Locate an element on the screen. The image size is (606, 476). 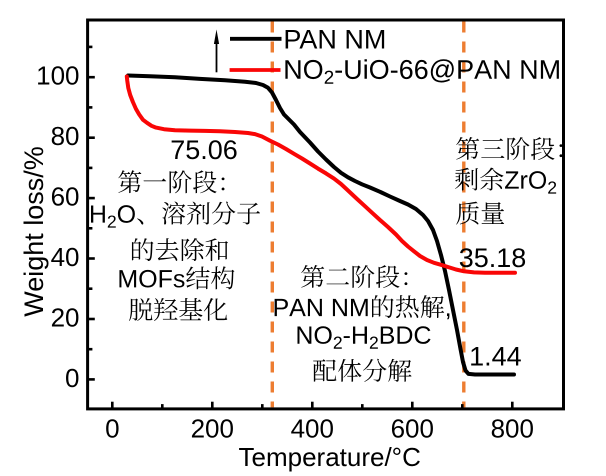
svg-text: PAN NM is located at coordinates (334, 40).